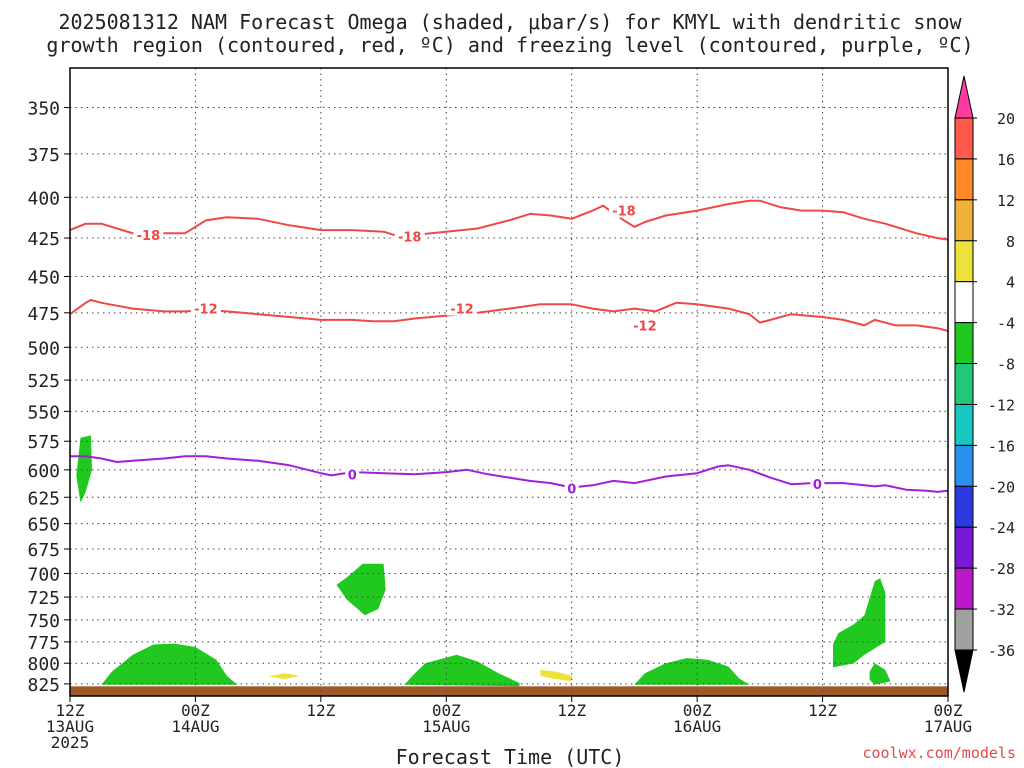 The height and width of the screenshot is (768, 1024). What do you see at coordinates (1006, 160) in the screenshot?
I see `colorbar-label: 16` at bounding box center [1006, 160].